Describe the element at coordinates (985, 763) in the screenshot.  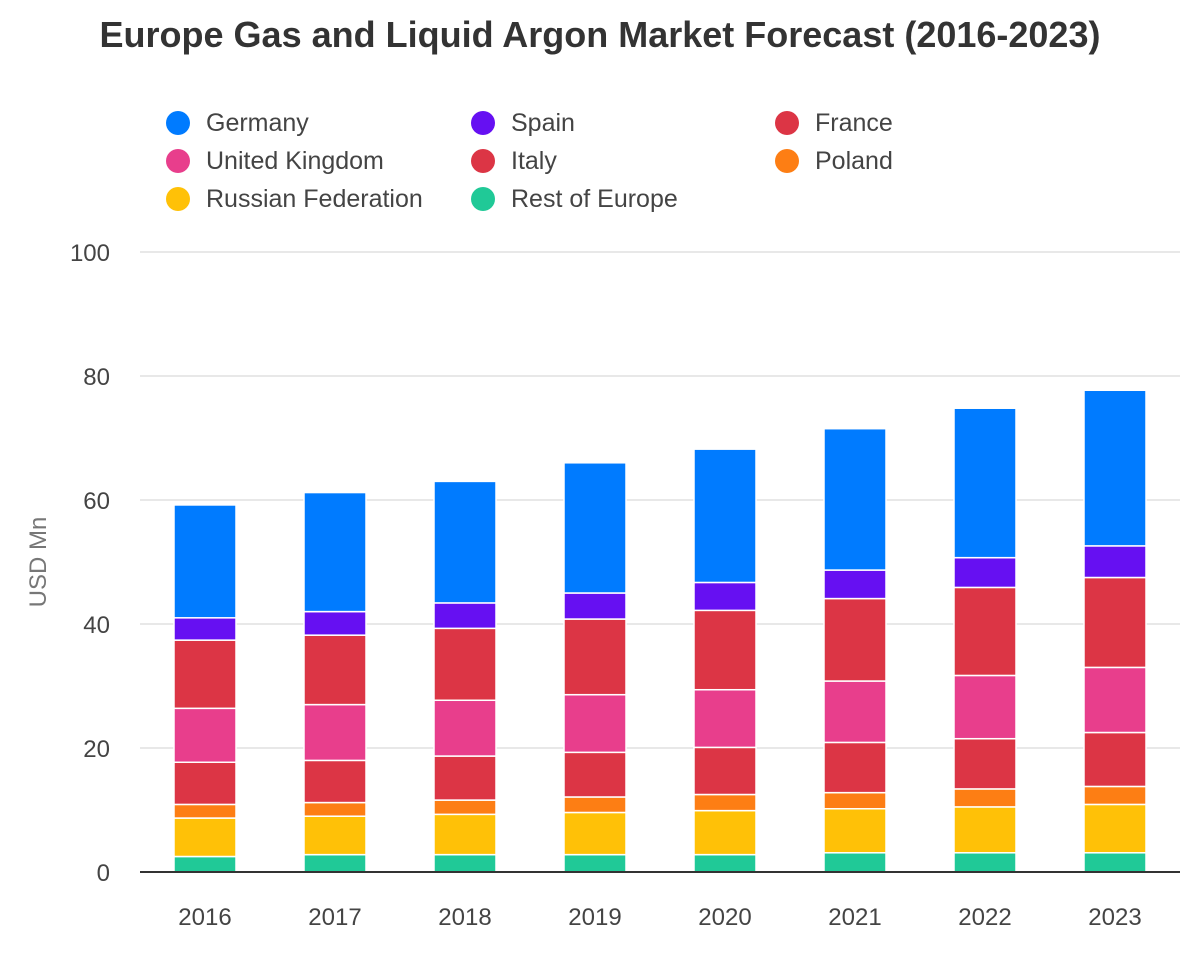
I see `bar-italy-2022` at that location.